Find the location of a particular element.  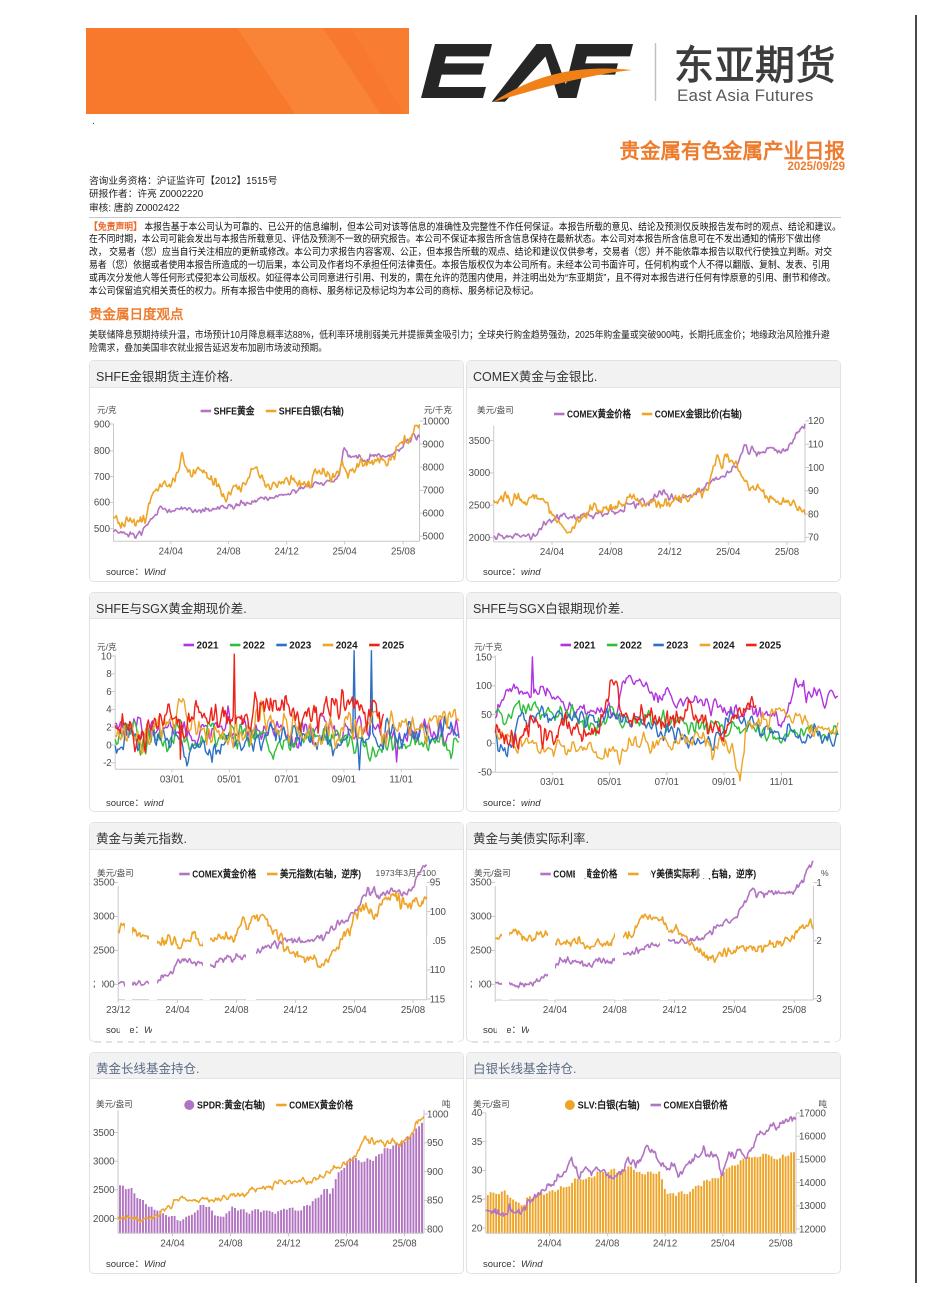

svg-text: 东亚期货 is located at coordinates (755, 66).